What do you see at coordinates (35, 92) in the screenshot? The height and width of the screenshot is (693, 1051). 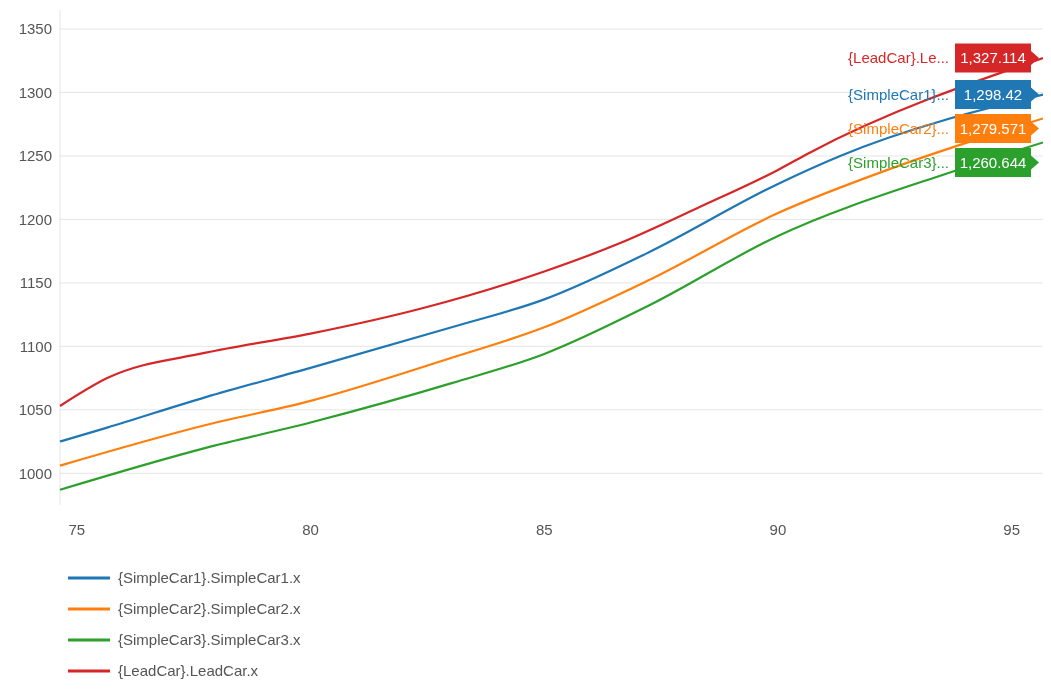 I see `y-tick-label: 1300` at bounding box center [35, 92].